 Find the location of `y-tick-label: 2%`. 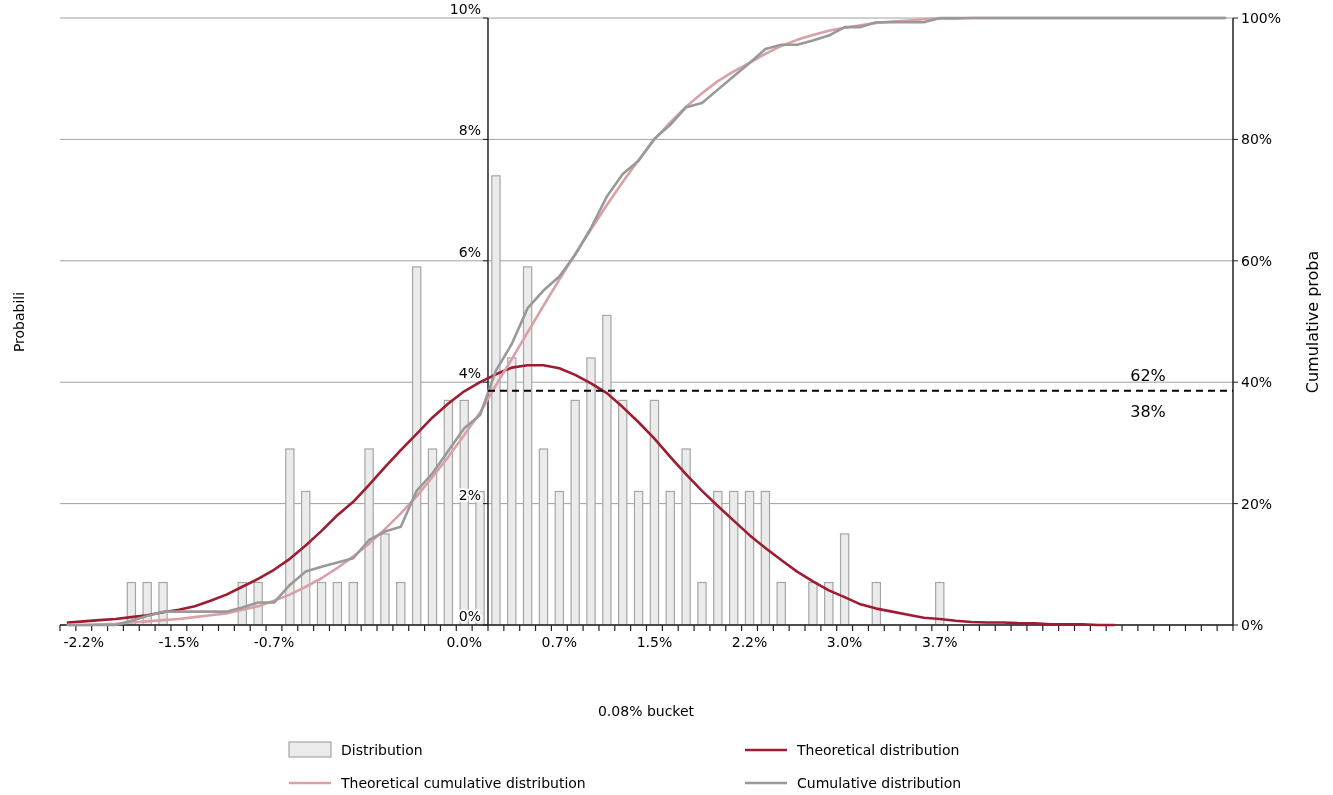

y-tick-label: 2% is located at coordinates (469, 494).